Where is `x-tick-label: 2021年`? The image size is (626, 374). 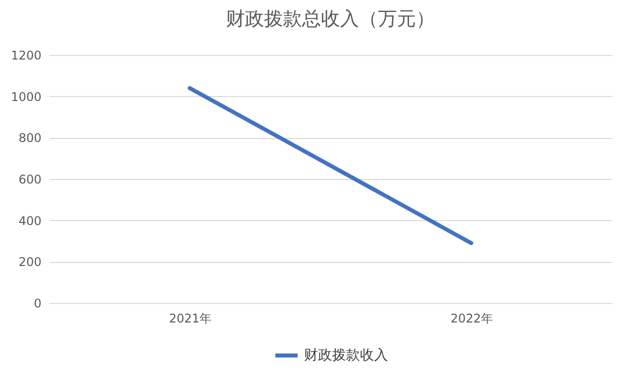 x-tick-label: 2021年 is located at coordinates (190, 319).